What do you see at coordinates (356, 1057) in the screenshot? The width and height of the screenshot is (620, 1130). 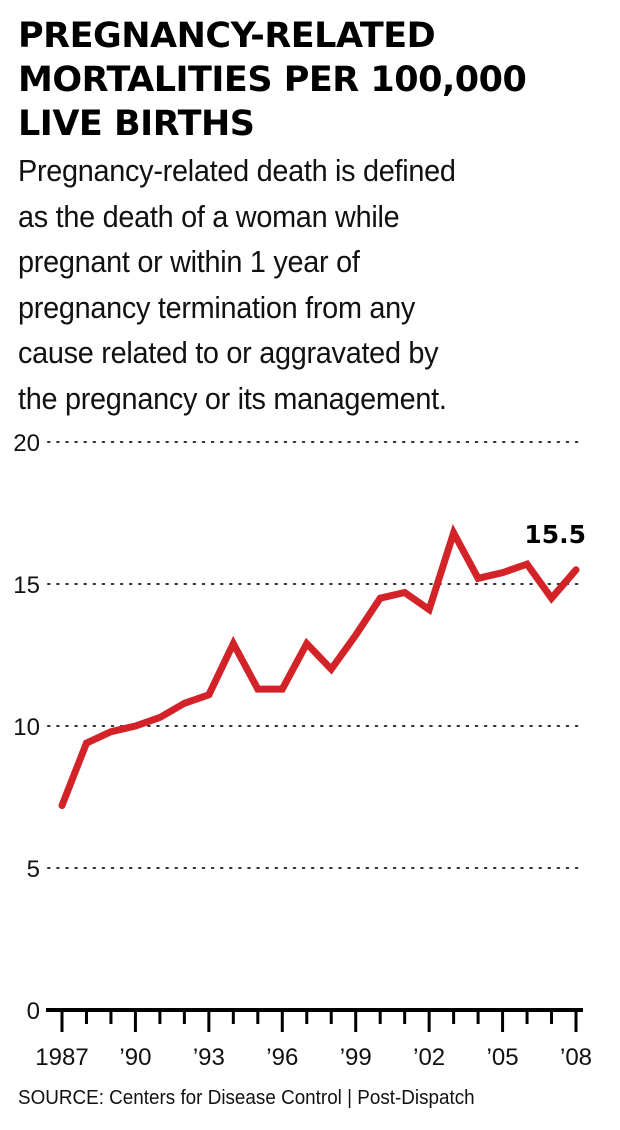 I see `x-tick-label: ’99` at bounding box center [356, 1057].